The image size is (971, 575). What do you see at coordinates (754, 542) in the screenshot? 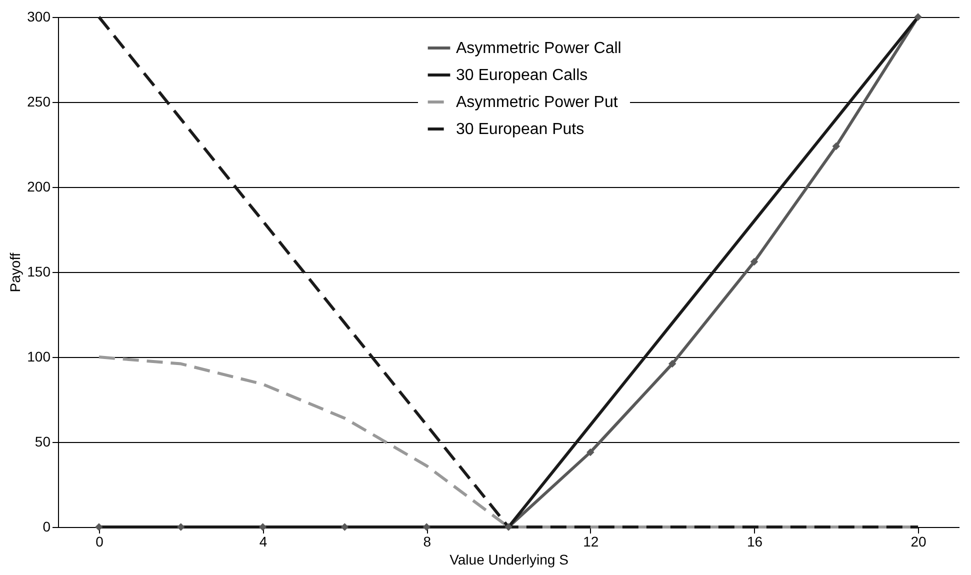
I see `x-tick-label: 16` at bounding box center [754, 542].